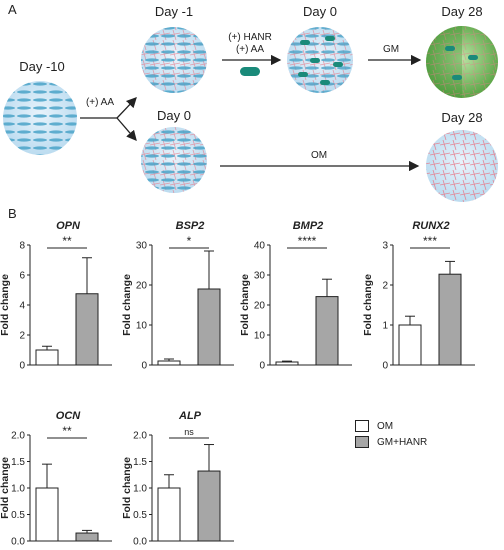  I want to click on y-axis-label-bsp2: Fold change, so click(127, 305).